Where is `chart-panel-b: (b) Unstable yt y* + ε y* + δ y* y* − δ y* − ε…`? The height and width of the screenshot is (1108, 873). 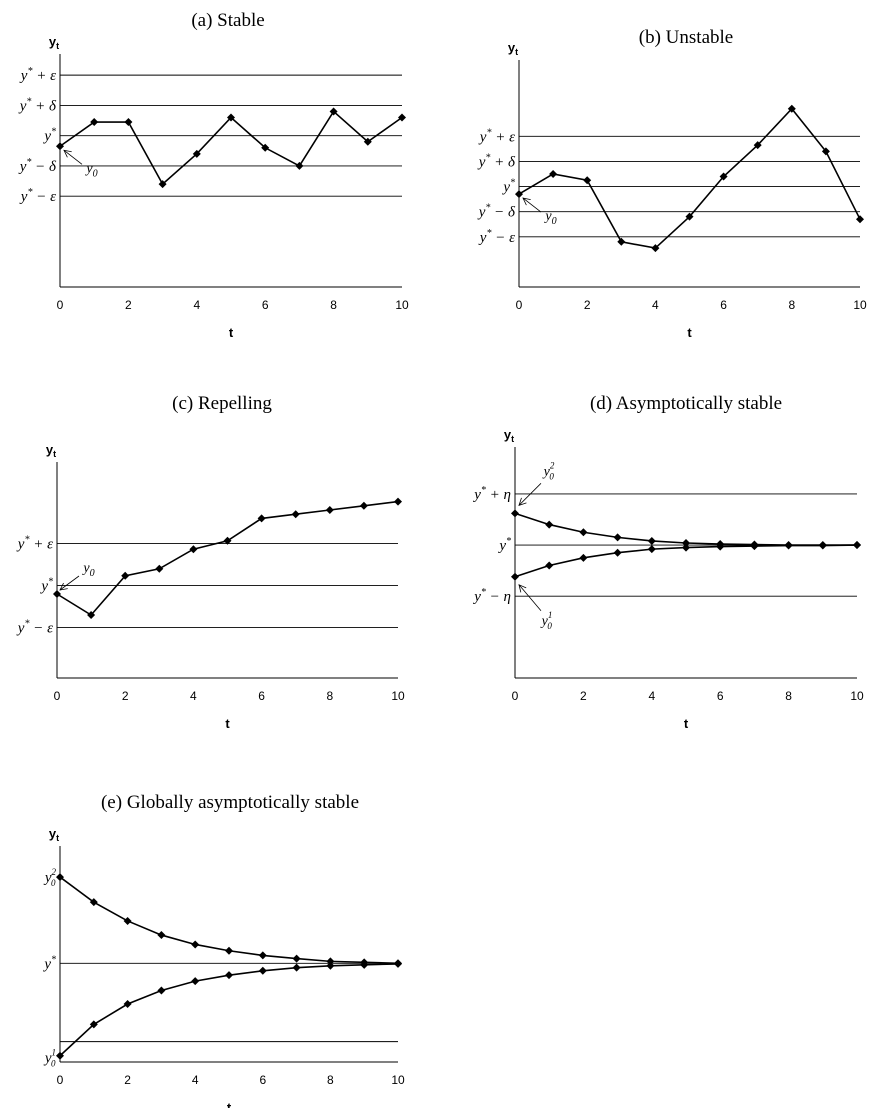 chart-panel-b: (b) Unstable yt y* + ε y* + δ y* y* − δ y* − ε… is located at coordinates (672, 183).